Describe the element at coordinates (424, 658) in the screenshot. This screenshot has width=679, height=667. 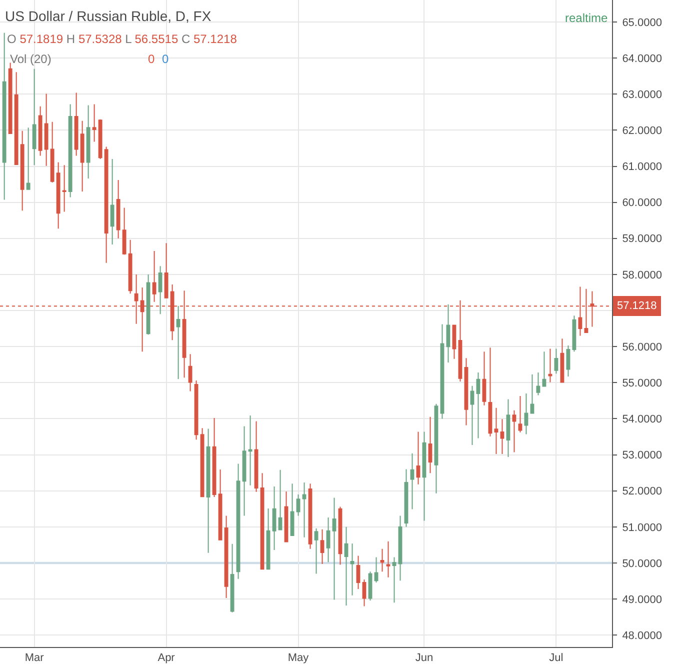
I see `x-tick-label: Jun` at that location.